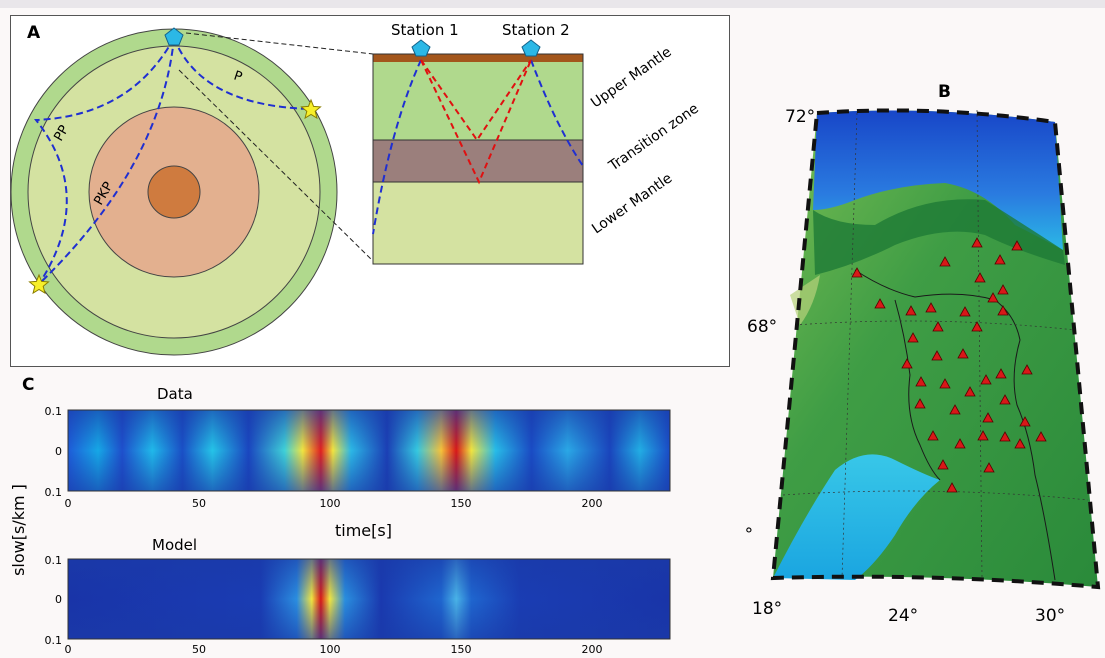 The height and width of the screenshot is (658, 1105). What do you see at coordinates (28, 385) in the screenshot?
I see `panel-c-label: C` at bounding box center [28, 385].